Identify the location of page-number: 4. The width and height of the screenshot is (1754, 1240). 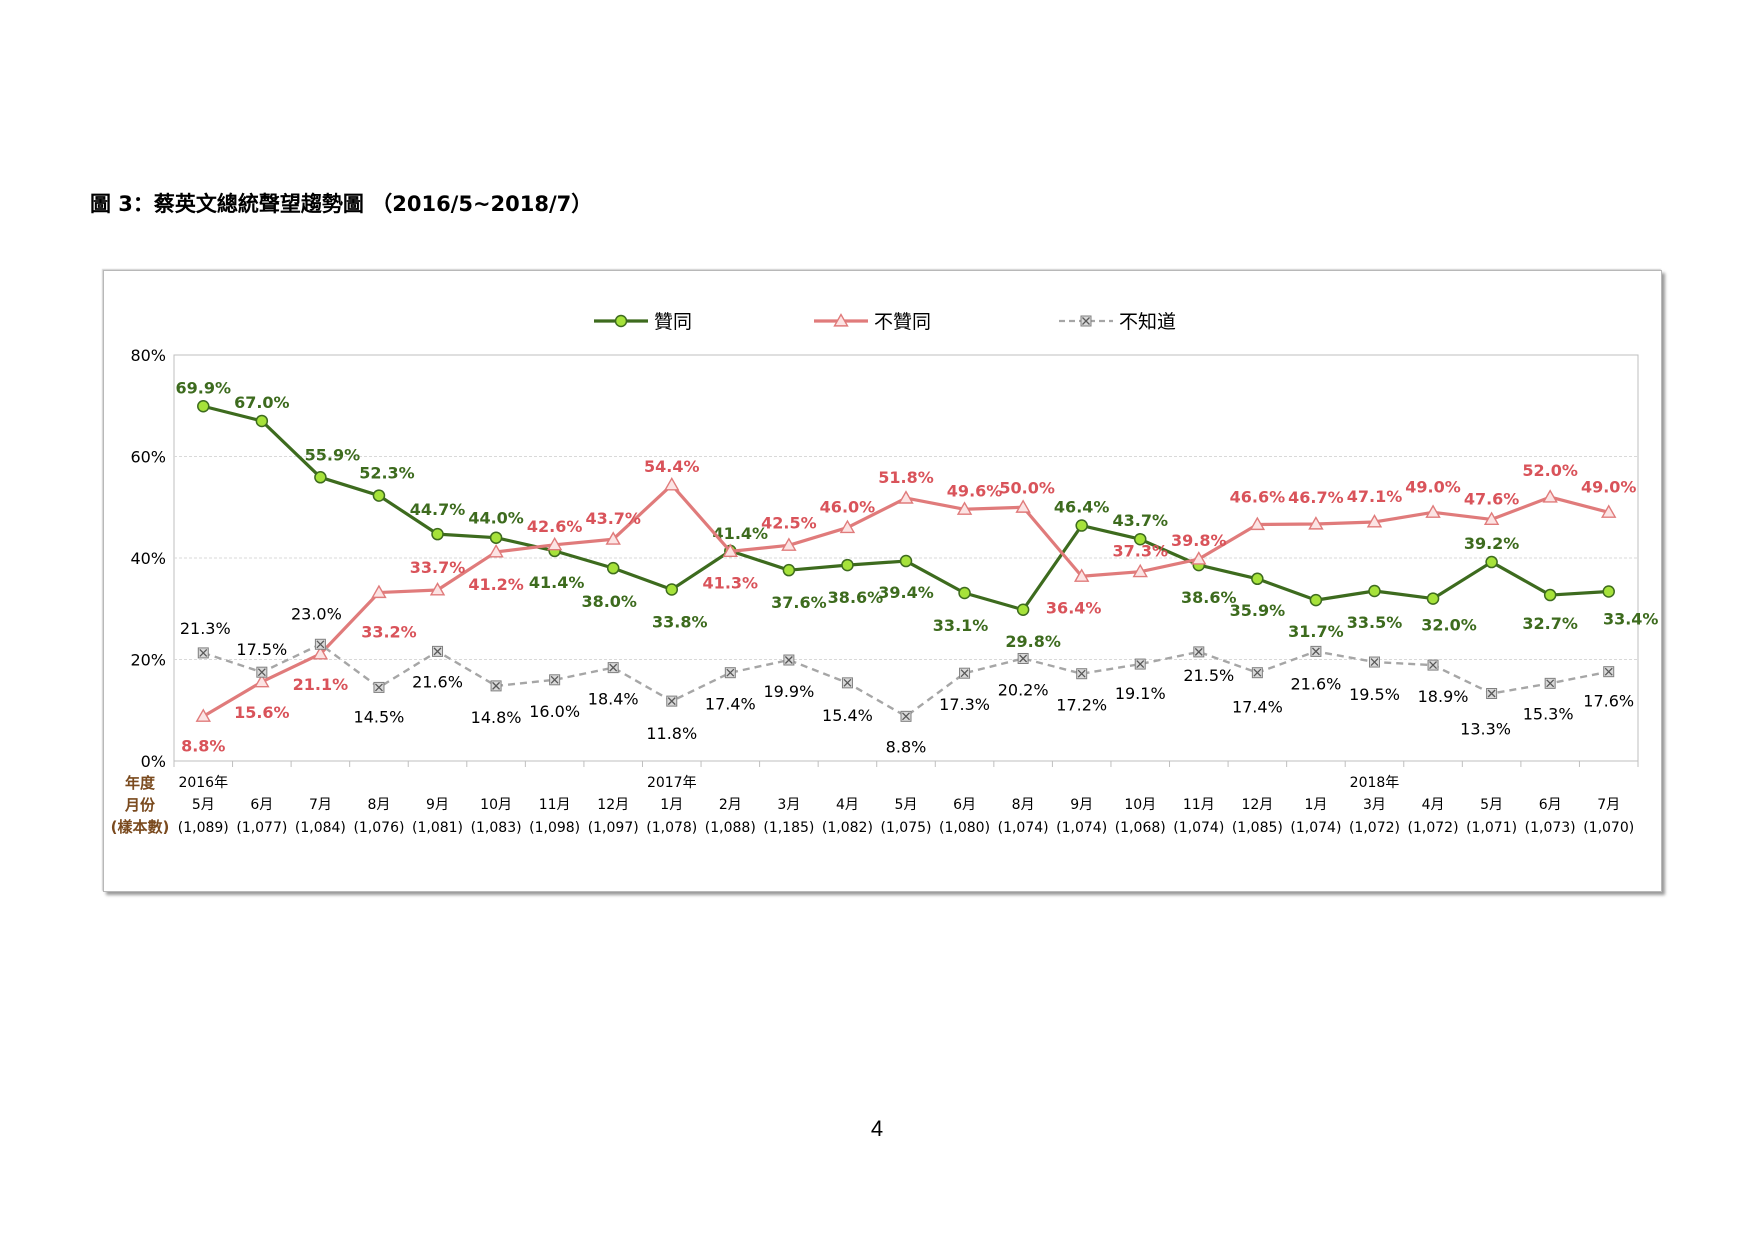
(877, 1128).